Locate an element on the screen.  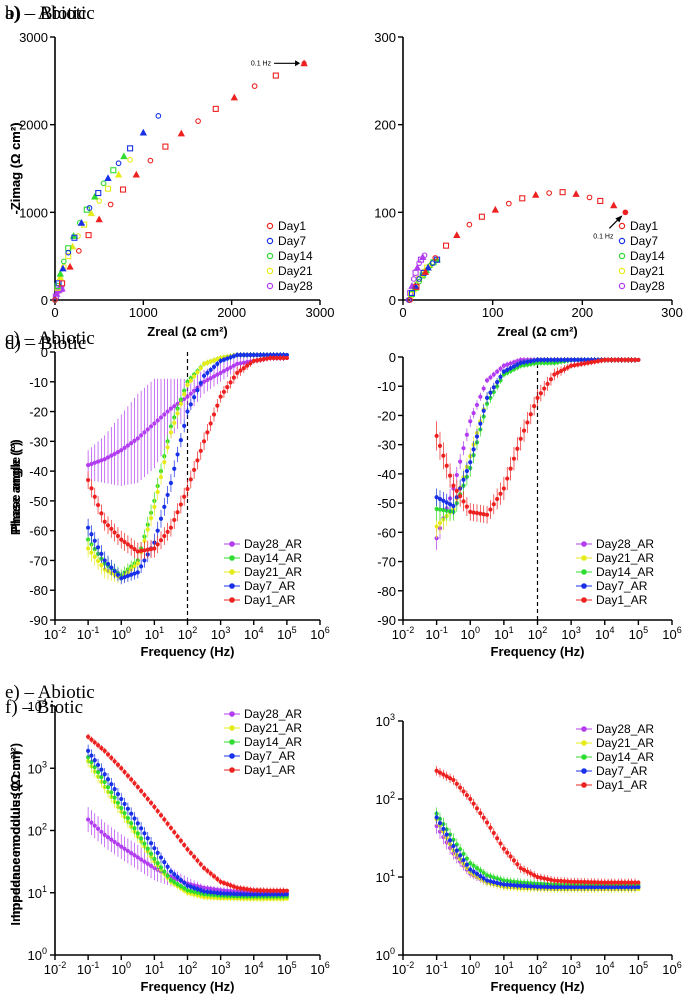
y-tick-label: -60 is located at coordinates (386, 532).